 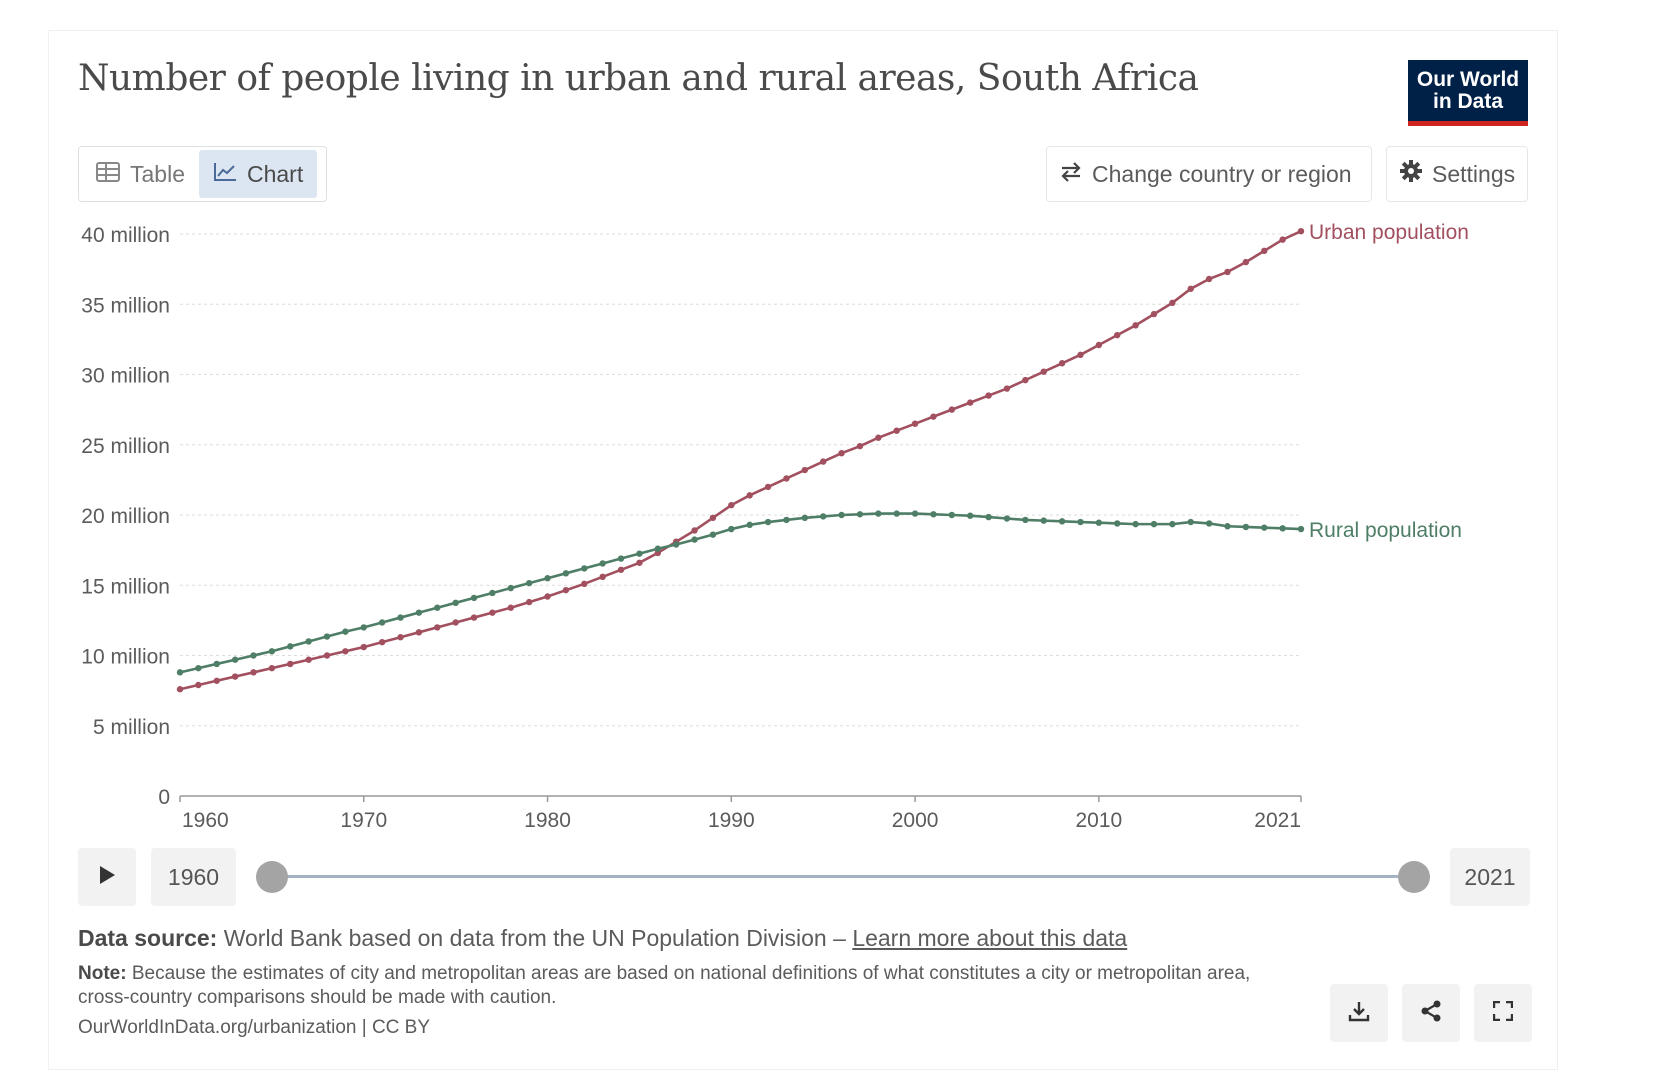 What do you see at coordinates (254, 1027) in the screenshot?
I see `citation-url: OurWorldInData.org/urbanization | CC BY` at bounding box center [254, 1027].